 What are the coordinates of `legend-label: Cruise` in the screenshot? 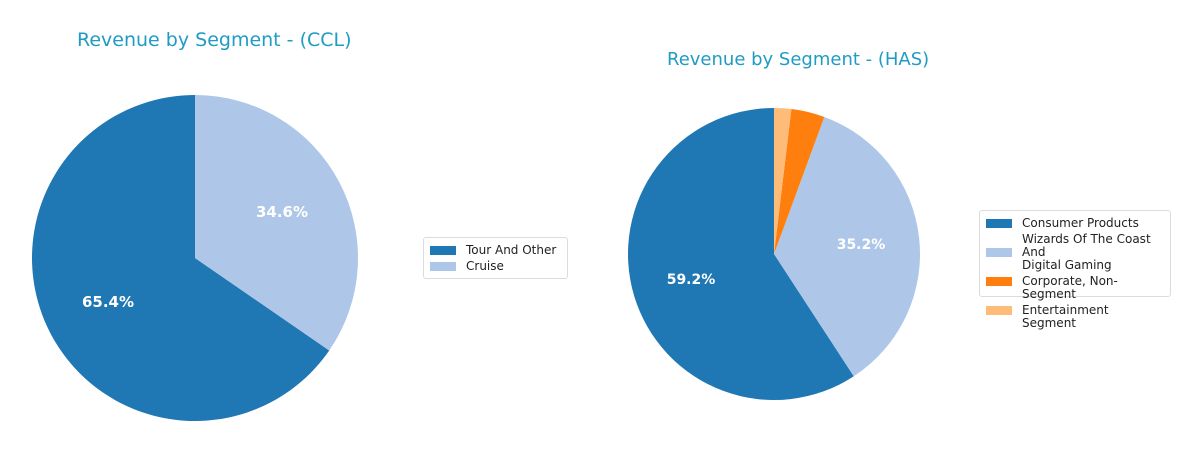 It's located at (485, 266).